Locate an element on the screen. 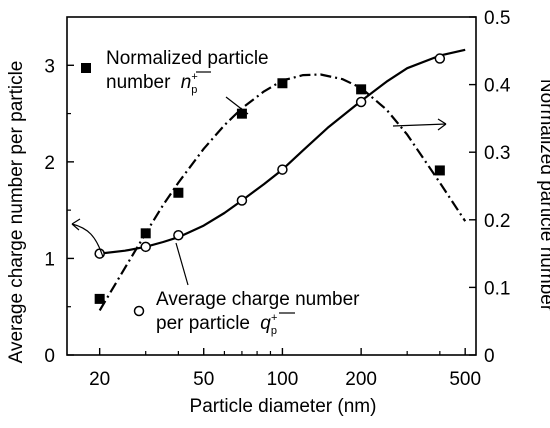 Image resolution: width=550 pixels, height=428 pixels. legend-number-line1: Normalized particle is located at coordinates (187, 58).